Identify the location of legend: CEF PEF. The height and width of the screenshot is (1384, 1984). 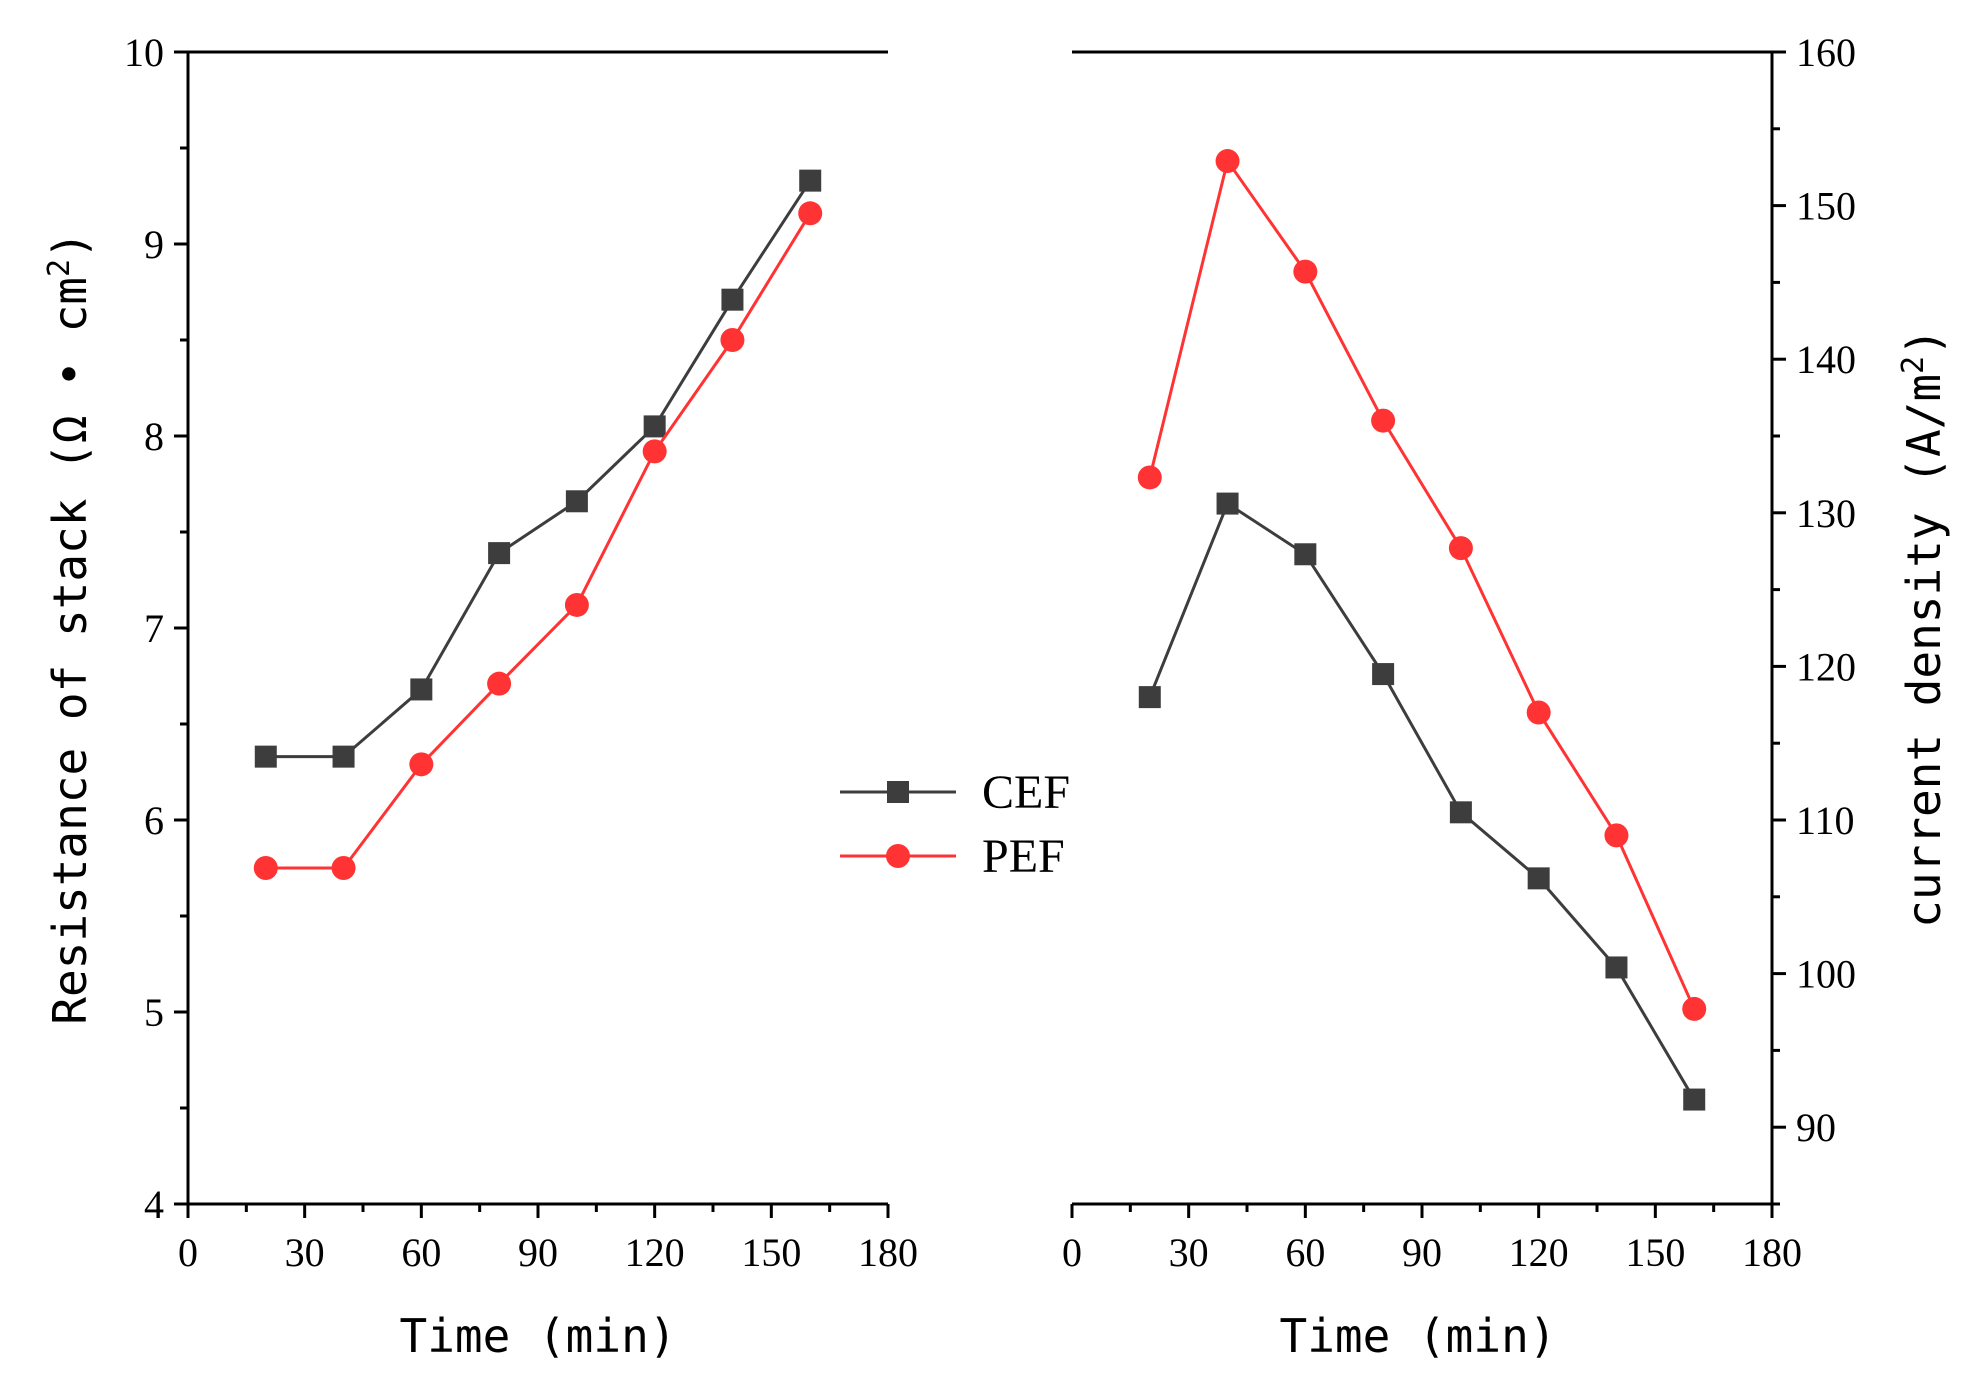
(955, 824).